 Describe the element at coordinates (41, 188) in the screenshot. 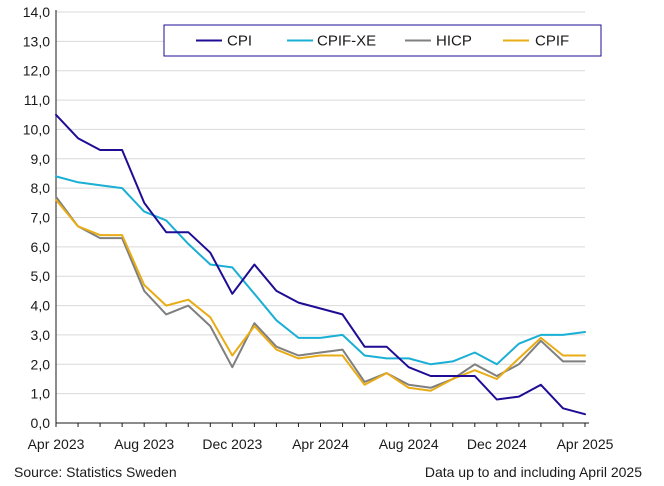

I see `y-tick-label: 8,0` at that location.